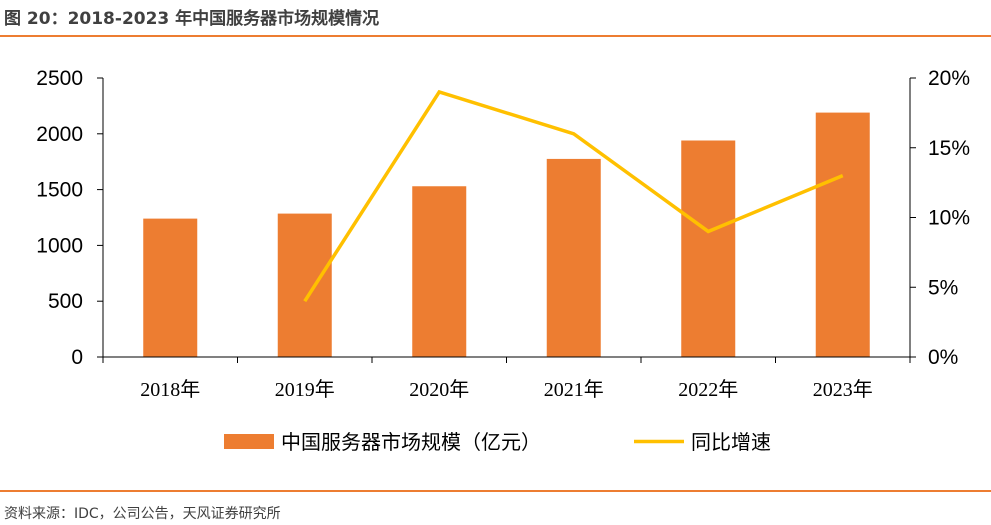  What do you see at coordinates (59, 78) in the screenshot?
I see `left-tick-label-5: 2500` at bounding box center [59, 78].